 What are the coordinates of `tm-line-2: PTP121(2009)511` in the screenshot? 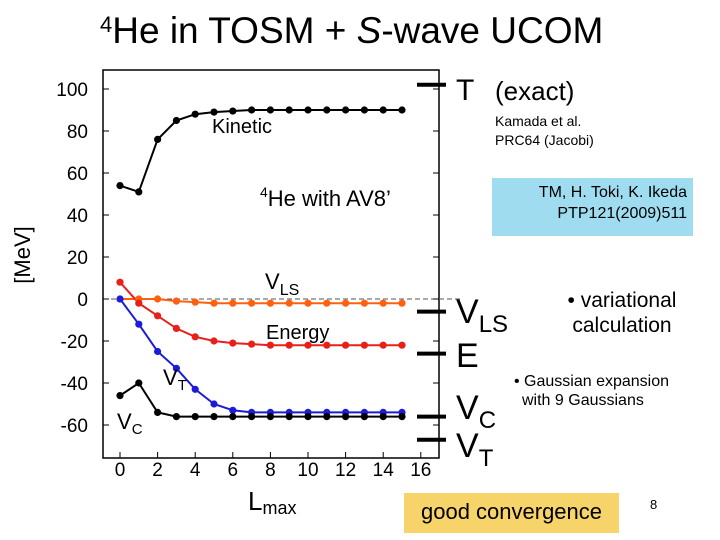 It's located at (622, 213).